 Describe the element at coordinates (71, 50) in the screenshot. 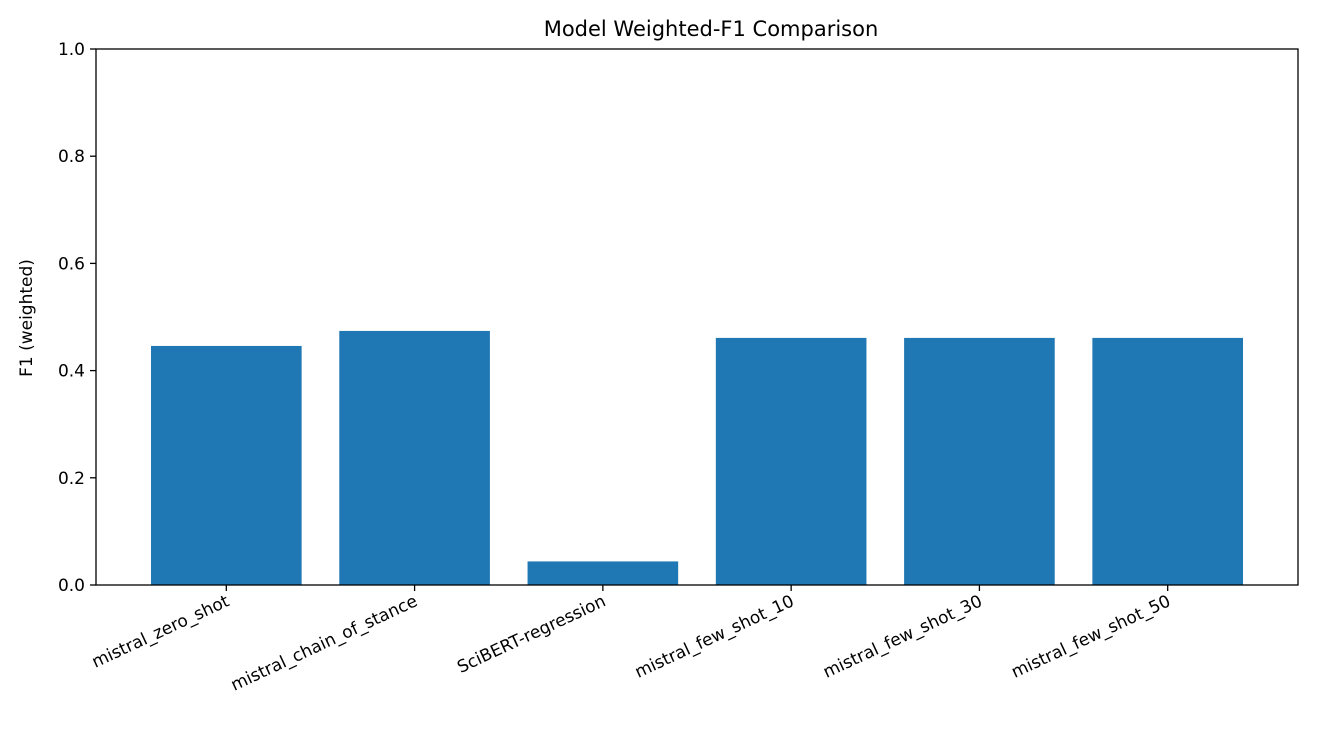

I see `y-tick-label: 1.0` at that location.